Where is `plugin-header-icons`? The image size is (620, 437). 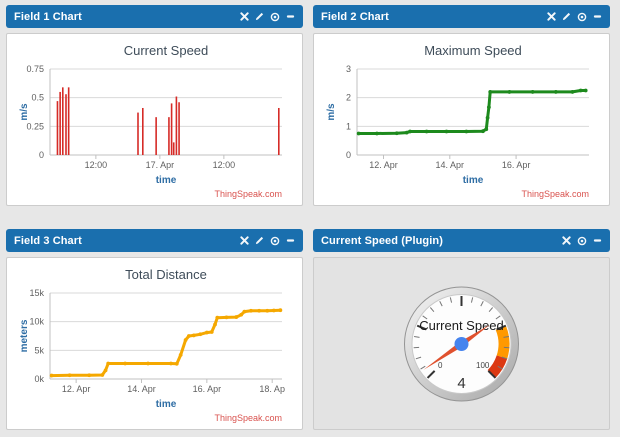 plugin-header-icons is located at coordinates (582, 241).